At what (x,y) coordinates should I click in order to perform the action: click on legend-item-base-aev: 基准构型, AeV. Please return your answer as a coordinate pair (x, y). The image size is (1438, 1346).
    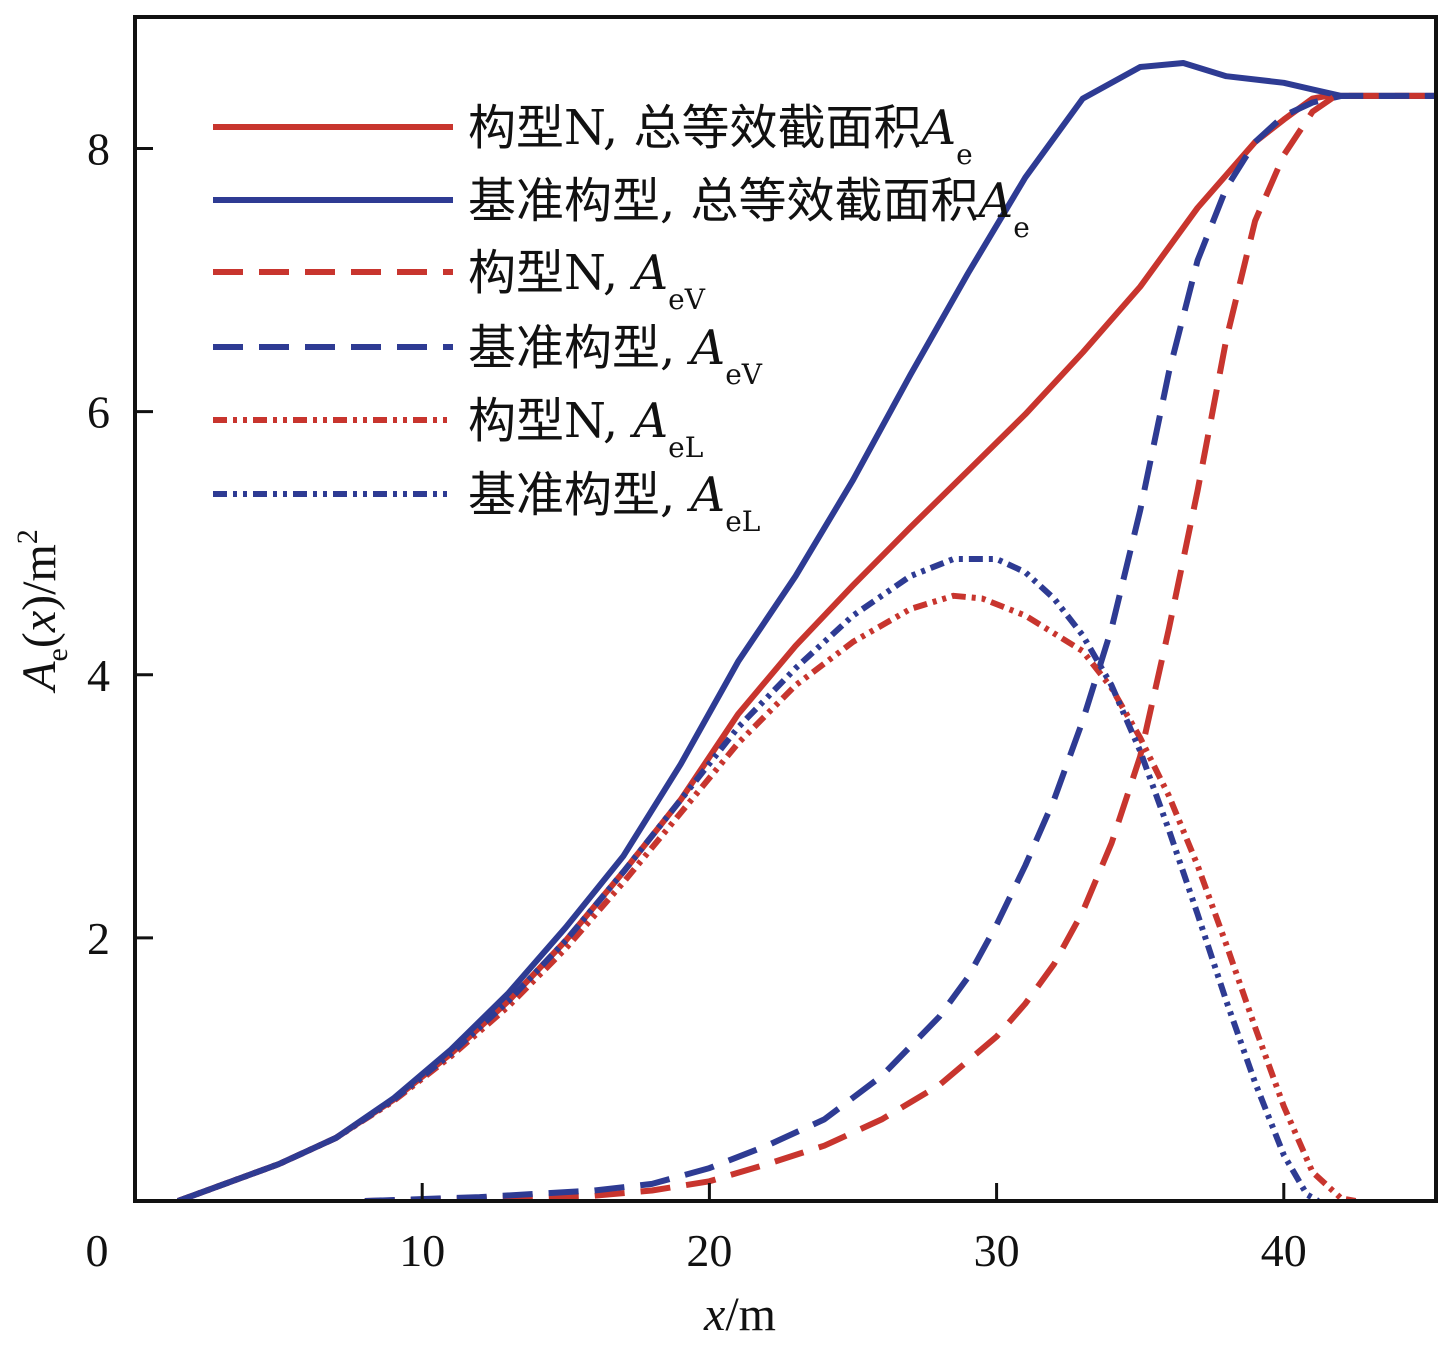
    Looking at the image, I should click on (488, 355).